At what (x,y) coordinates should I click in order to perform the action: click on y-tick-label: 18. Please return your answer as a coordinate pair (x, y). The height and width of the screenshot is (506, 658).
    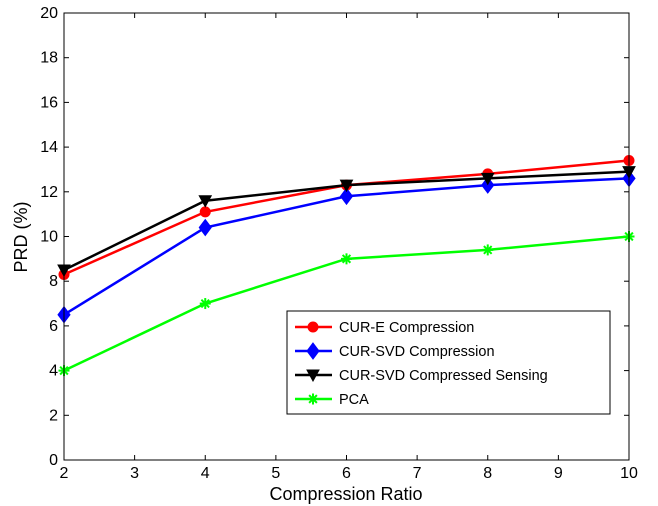
    Looking at the image, I should click on (49, 58).